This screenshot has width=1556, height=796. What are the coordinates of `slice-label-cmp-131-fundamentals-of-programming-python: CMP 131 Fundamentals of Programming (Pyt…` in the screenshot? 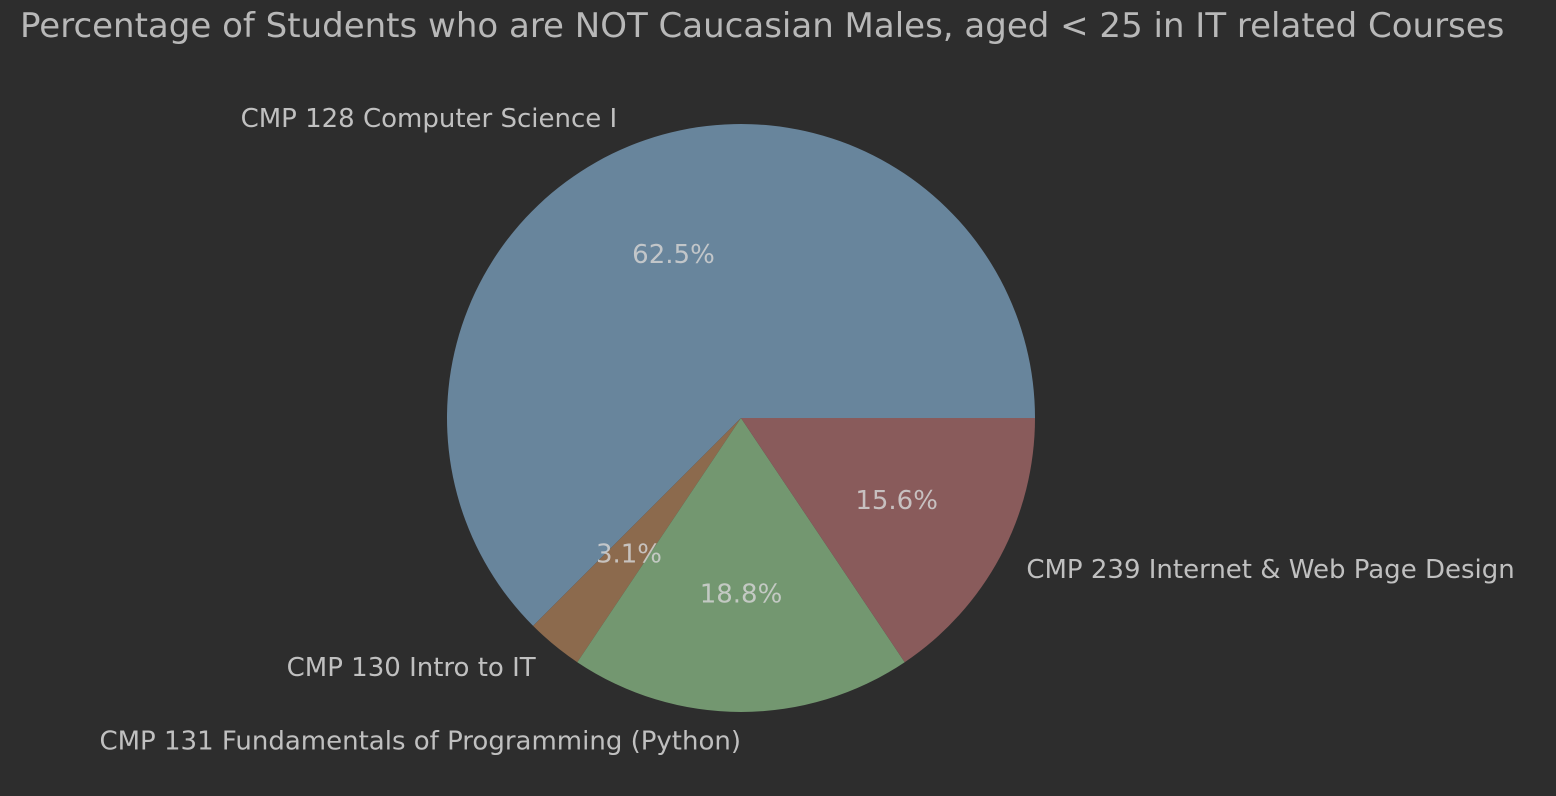 It's located at (420, 741).